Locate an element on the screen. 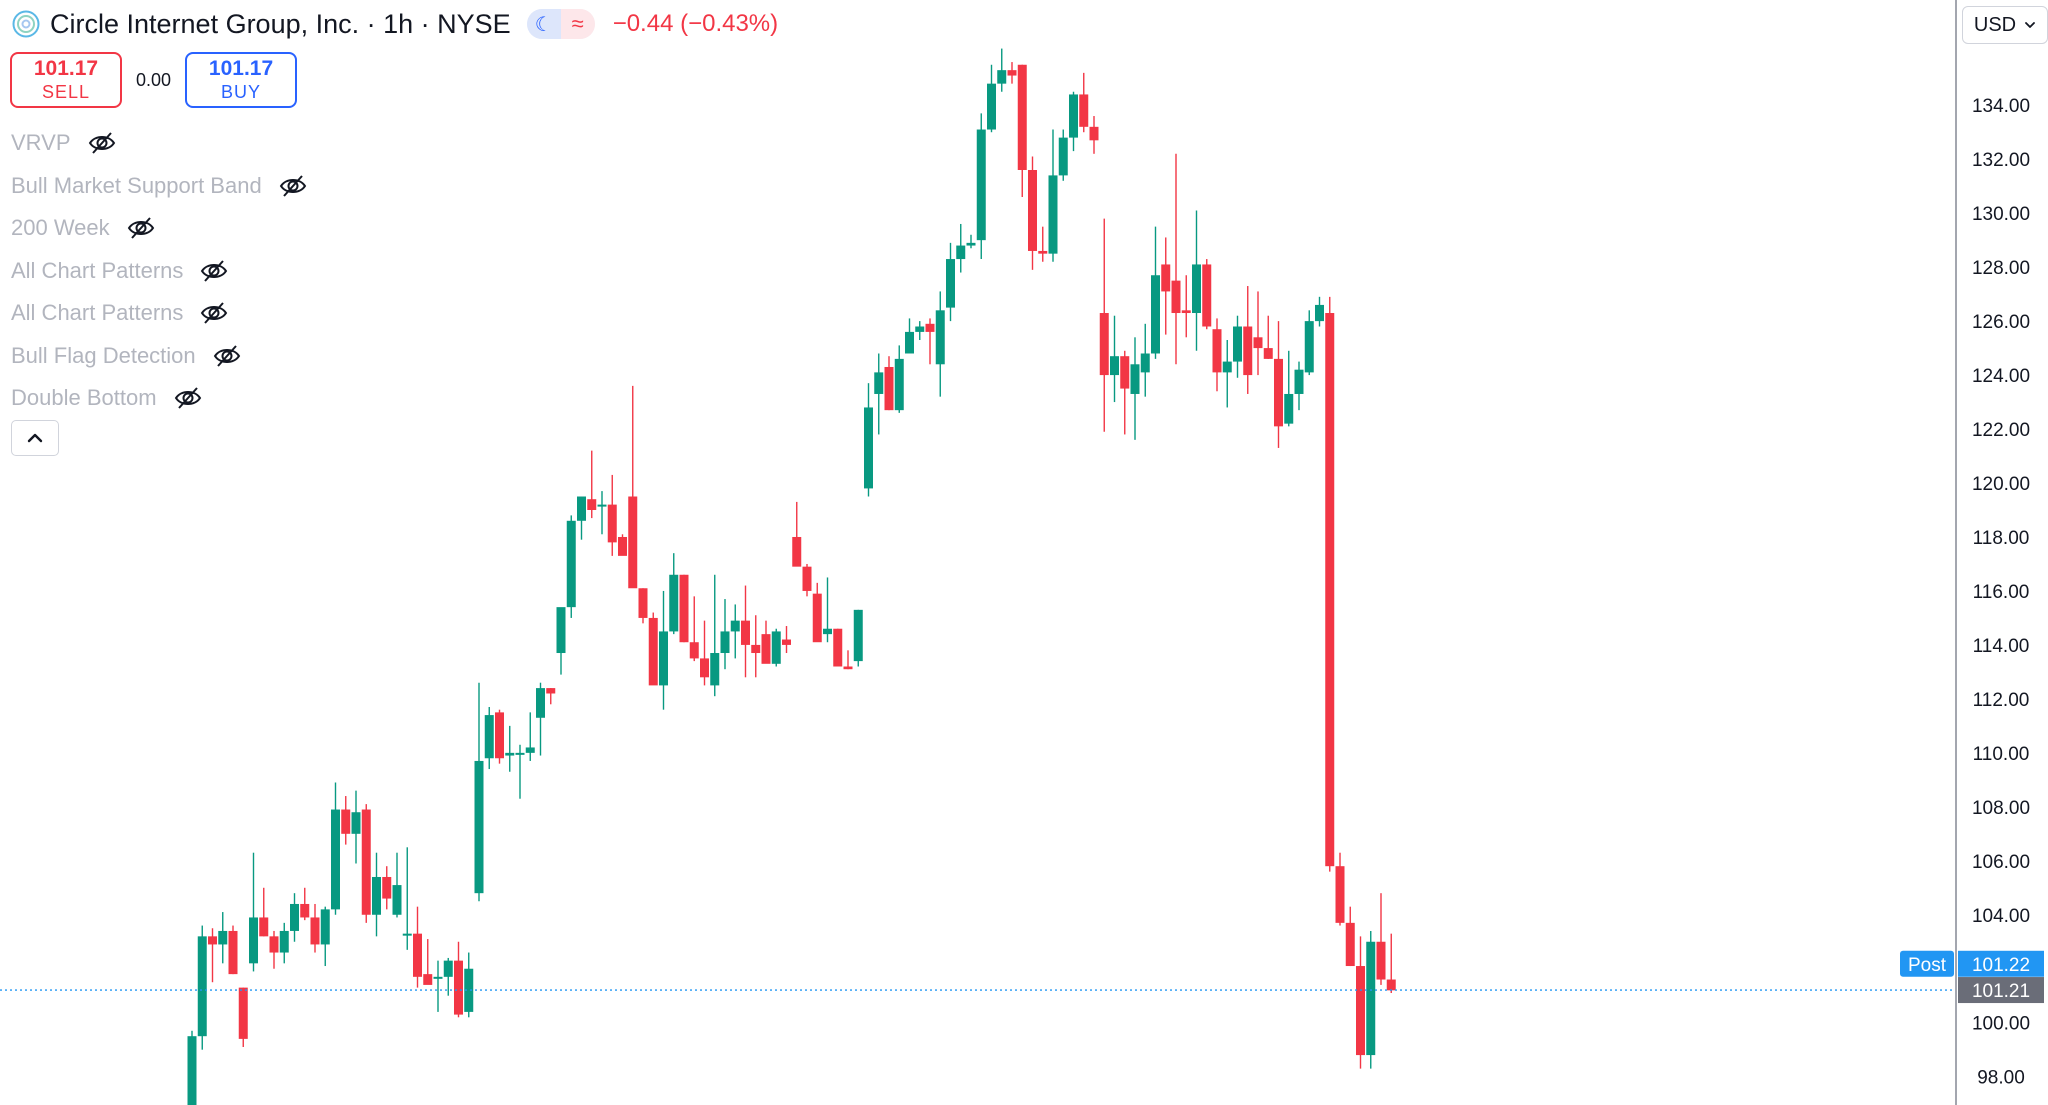  sell-button: 101.17 SELL is located at coordinates (66, 80).